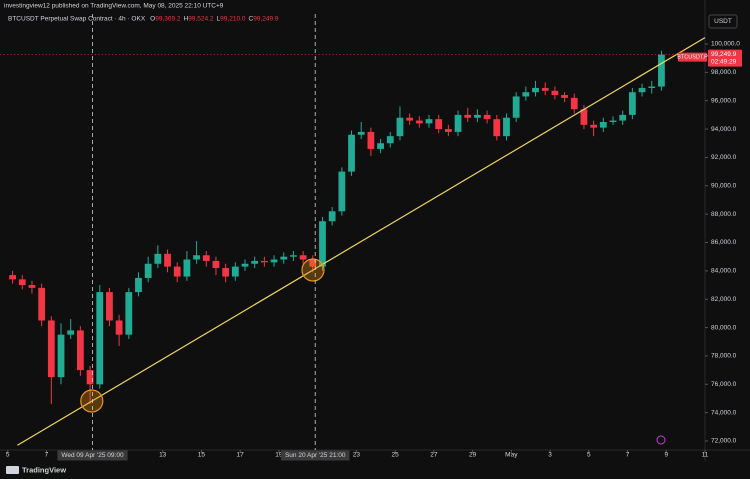  Describe the element at coordinates (724, 356) in the screenshot. I see `y-tick-label: 78,000.0` at that location.